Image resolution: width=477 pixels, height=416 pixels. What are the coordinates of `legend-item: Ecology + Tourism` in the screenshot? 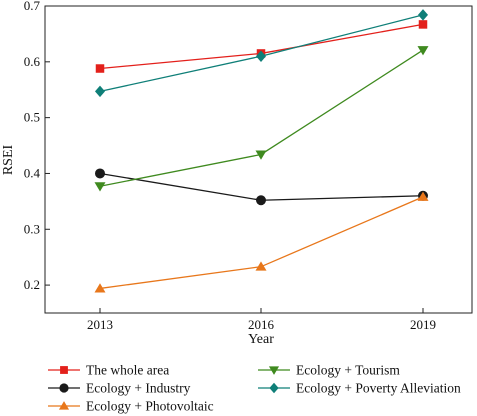 It's located at (329, 370).